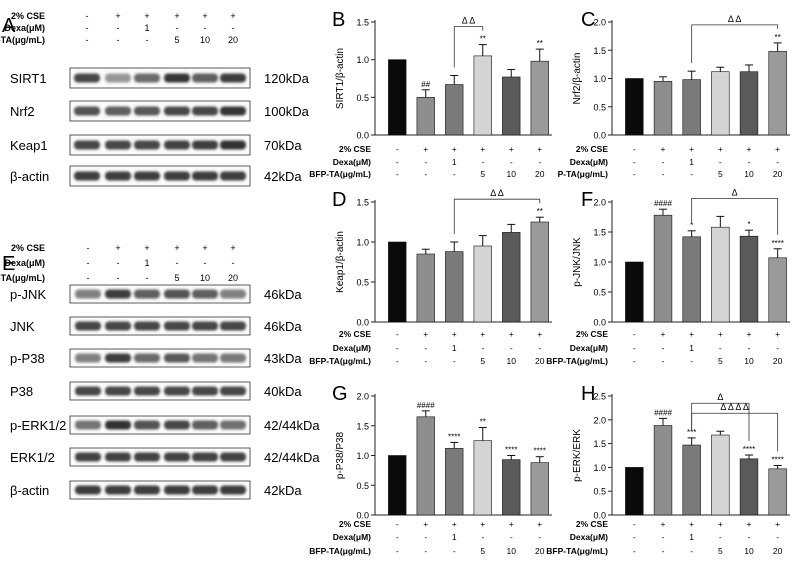 This screenshot has height=562, width=800. What do you see at coordinates (599, 263) in the screenshot?
I see `y-tick-label: 1.0` at bounding box center [599, 263].